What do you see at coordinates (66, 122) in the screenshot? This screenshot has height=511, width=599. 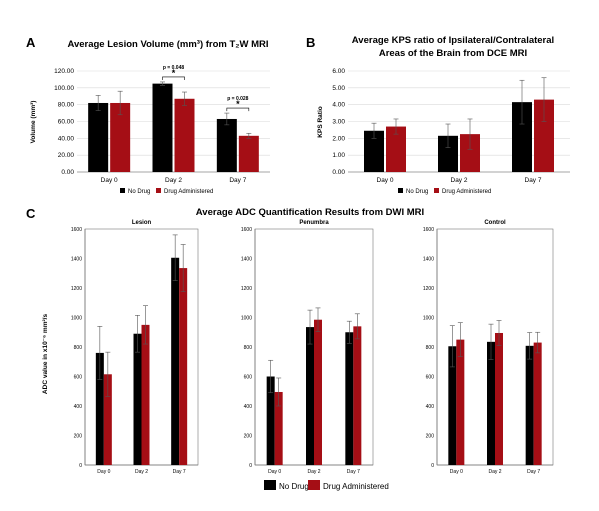 I see `y-tick-label: 60.00` at bounding box center [66, 122].